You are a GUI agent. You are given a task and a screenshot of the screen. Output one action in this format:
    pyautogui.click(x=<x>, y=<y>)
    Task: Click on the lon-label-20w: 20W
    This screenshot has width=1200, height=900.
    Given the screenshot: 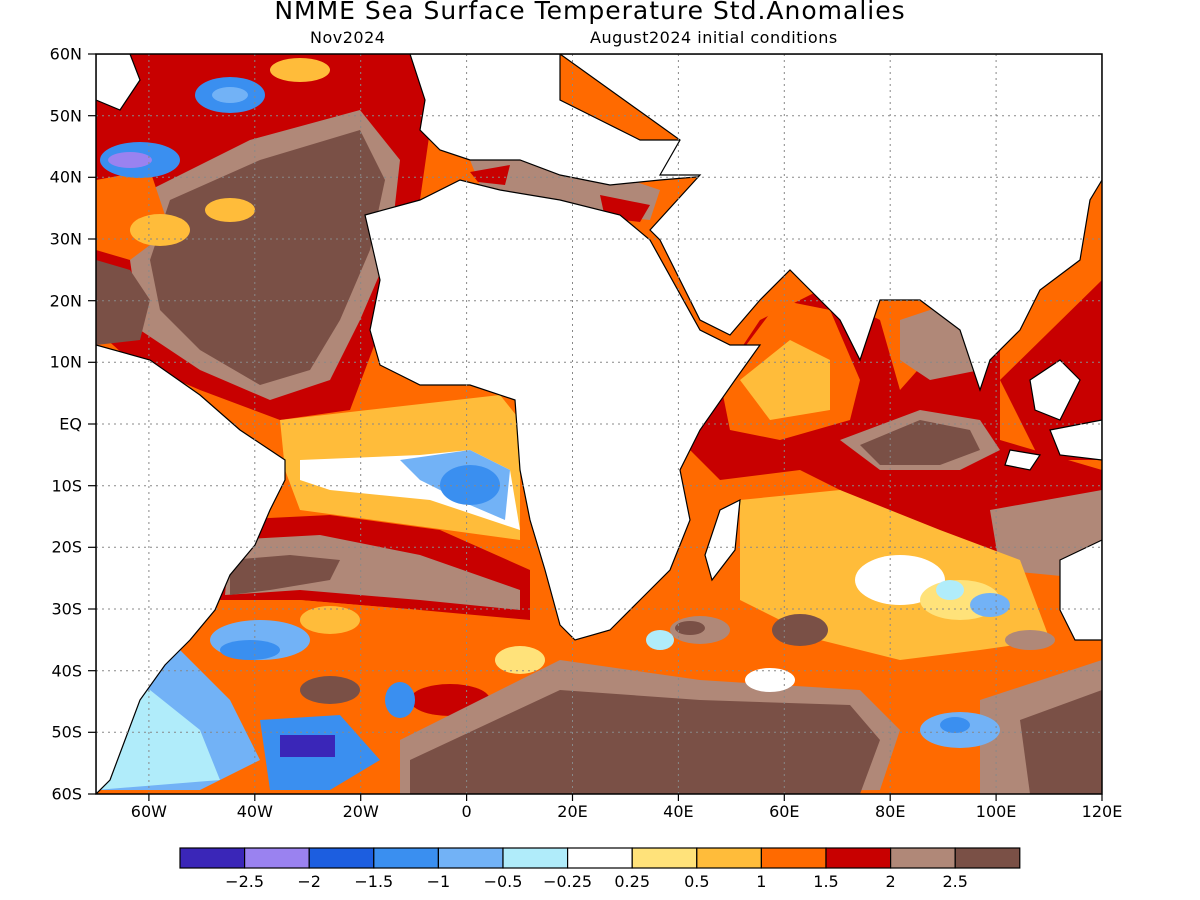 What is the action you would take?
    pyautogui.click(x=360, y=811)
    